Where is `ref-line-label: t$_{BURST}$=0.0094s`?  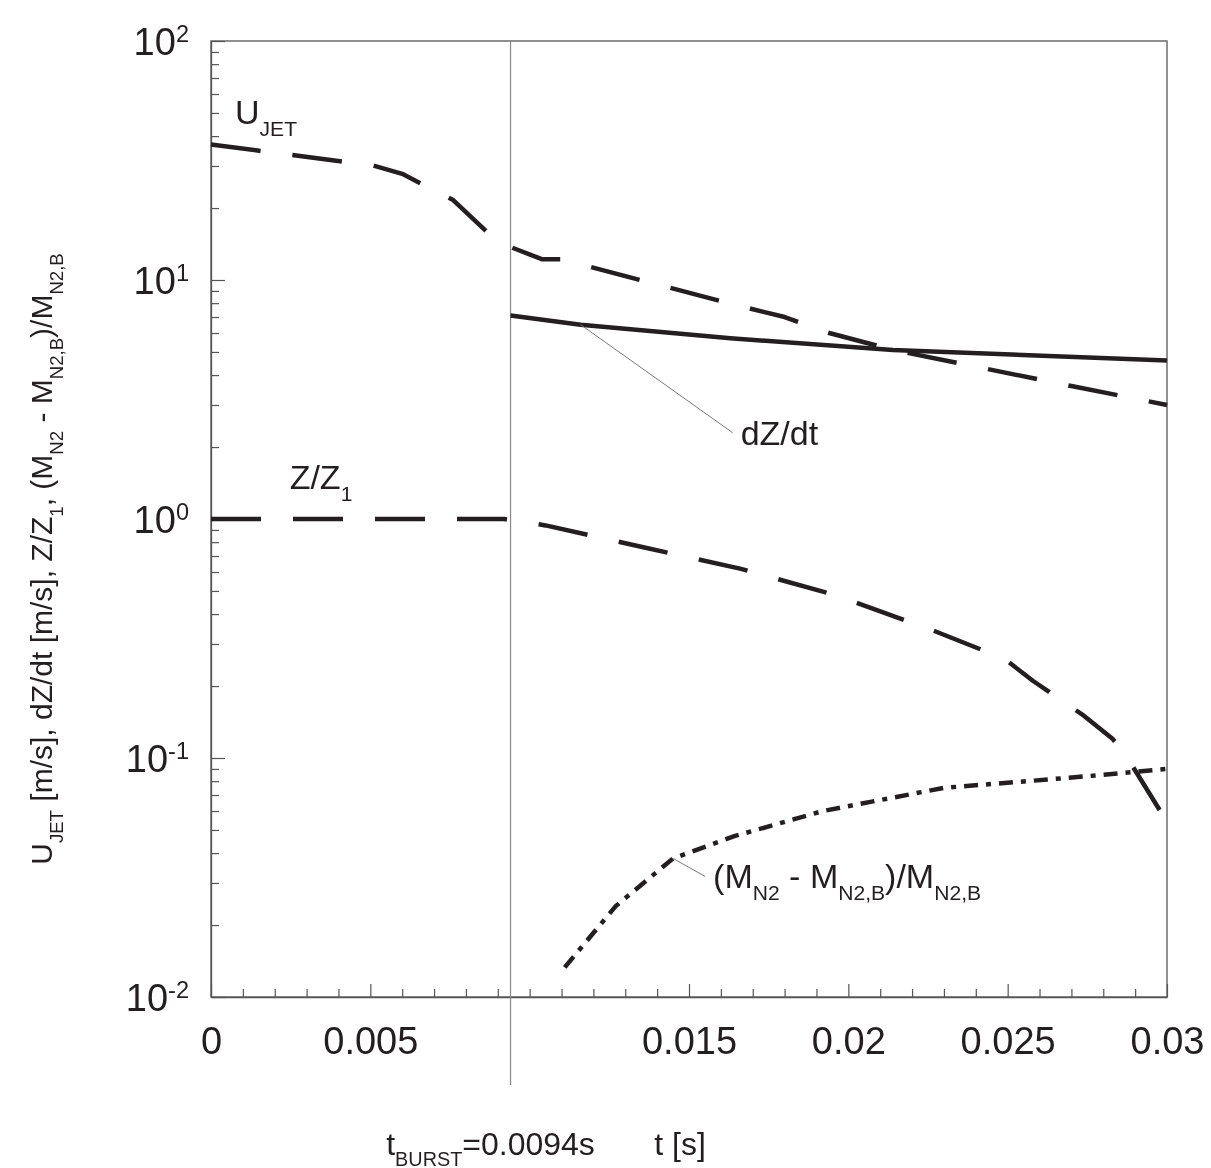 ref-line-label: t$_{BURST}$=0.0094s is located at coordinates (490, 1147).